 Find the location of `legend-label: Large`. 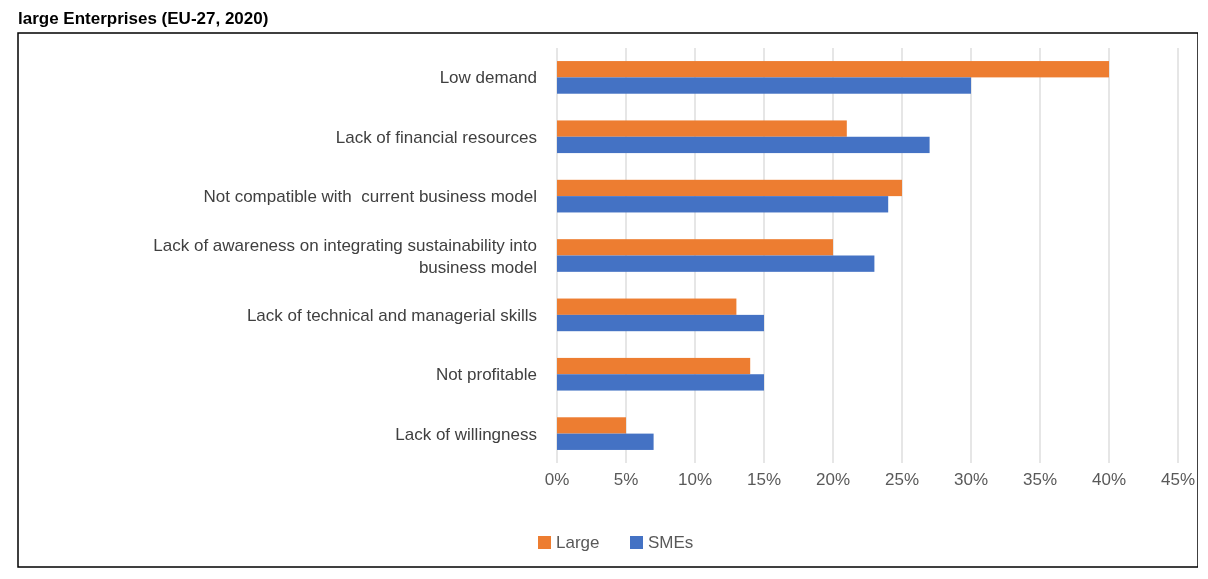

legend-label: Large is located at coordinates (578, 542).